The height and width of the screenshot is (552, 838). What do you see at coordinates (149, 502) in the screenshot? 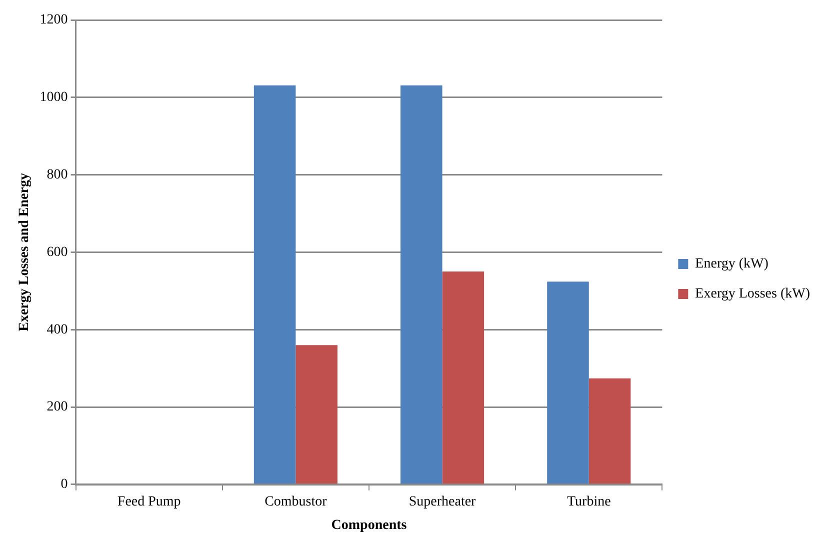
I see `x-tick-label: Feed Pump` at bounding box center [149, 502].